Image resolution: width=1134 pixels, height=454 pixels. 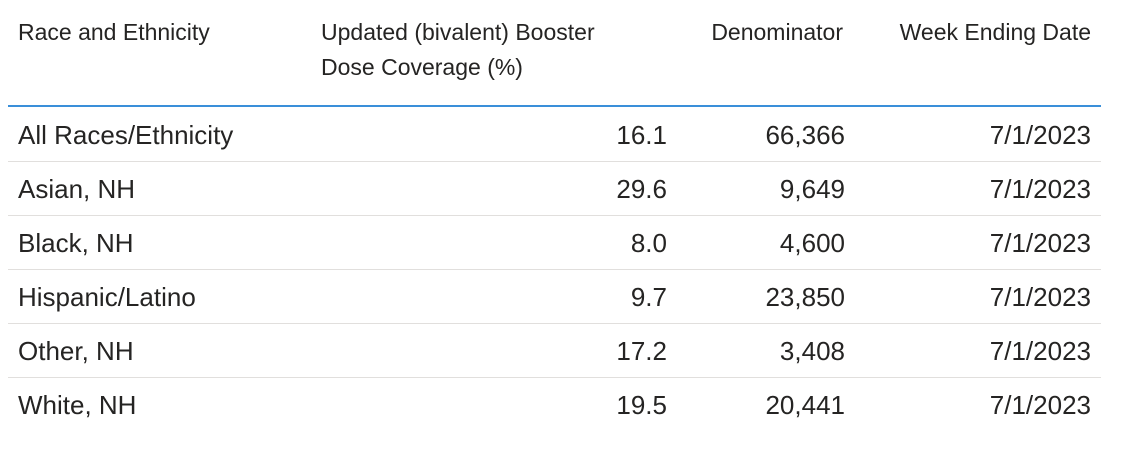 I want to click on table-cell: All Races/Ethnicity, so click(x=126, y=135).